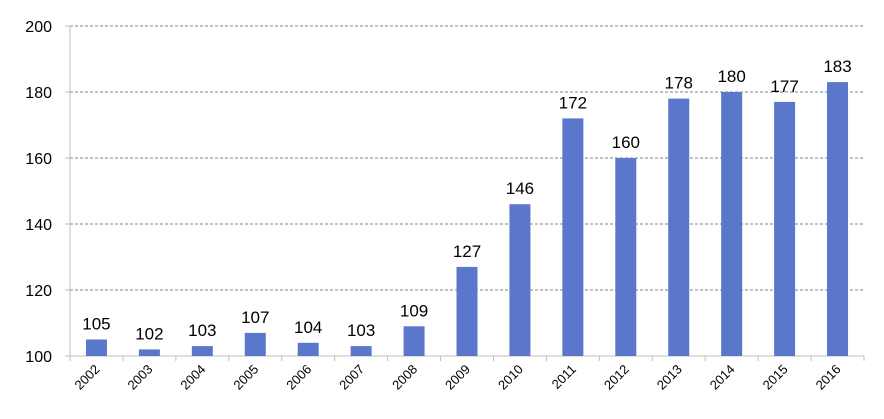 Image resolution: width=884 pixels, height=419 pixels. I want to click on bar-2005, so click(255, 344).